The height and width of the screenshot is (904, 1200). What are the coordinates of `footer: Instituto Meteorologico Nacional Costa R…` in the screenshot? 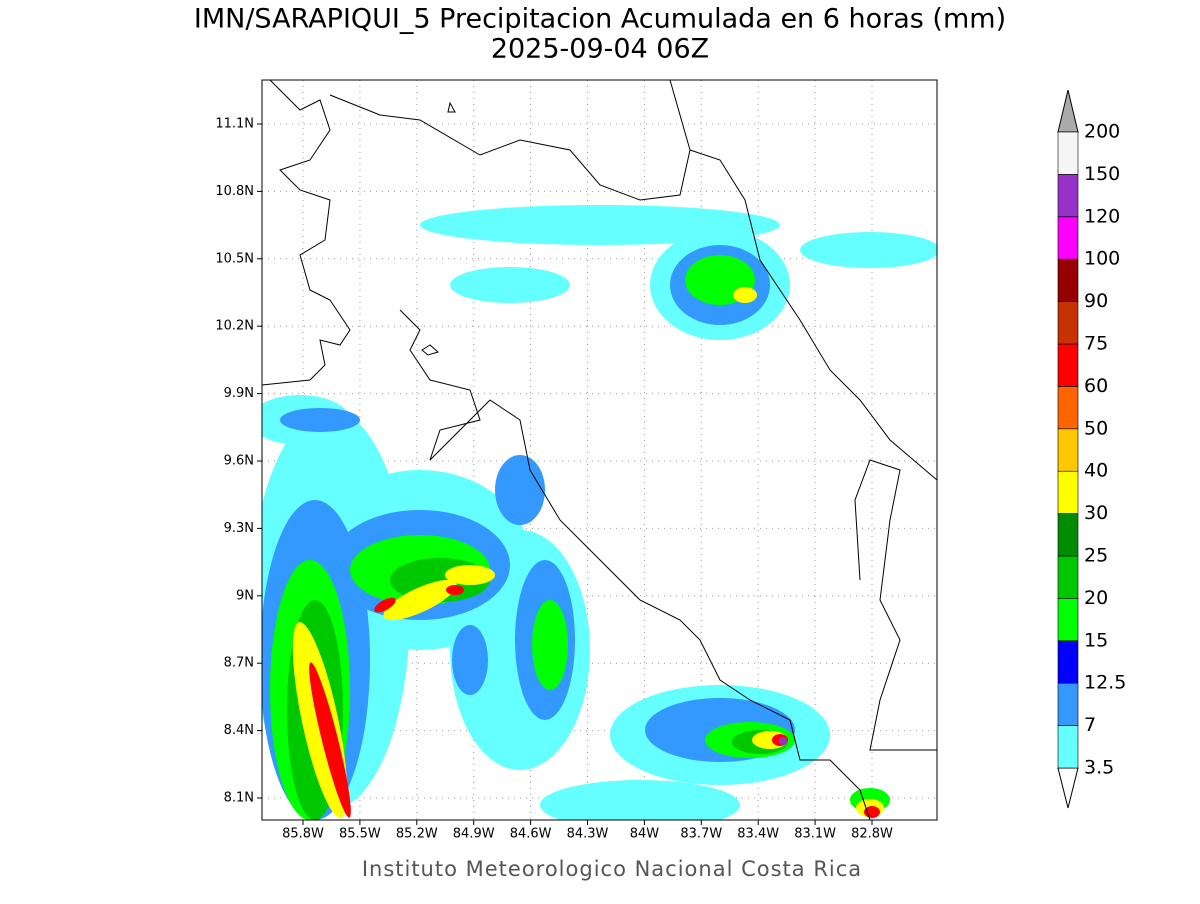 It's located at (612, 869).